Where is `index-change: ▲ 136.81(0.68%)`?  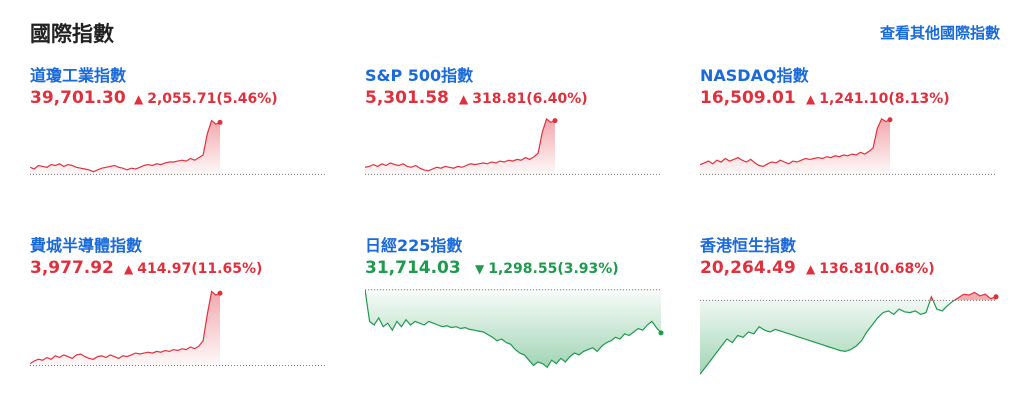
index-change: ▲ 136.81(0.68%) is located at coordinates (870, 269).